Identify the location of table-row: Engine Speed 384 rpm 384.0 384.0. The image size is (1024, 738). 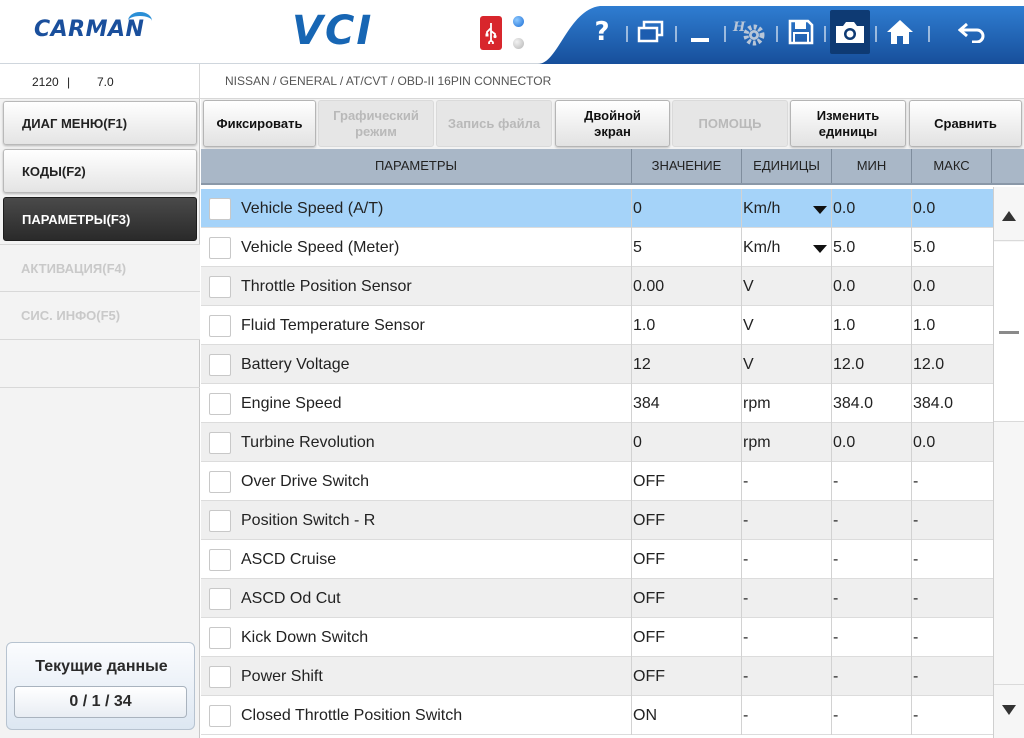
(597, 403).